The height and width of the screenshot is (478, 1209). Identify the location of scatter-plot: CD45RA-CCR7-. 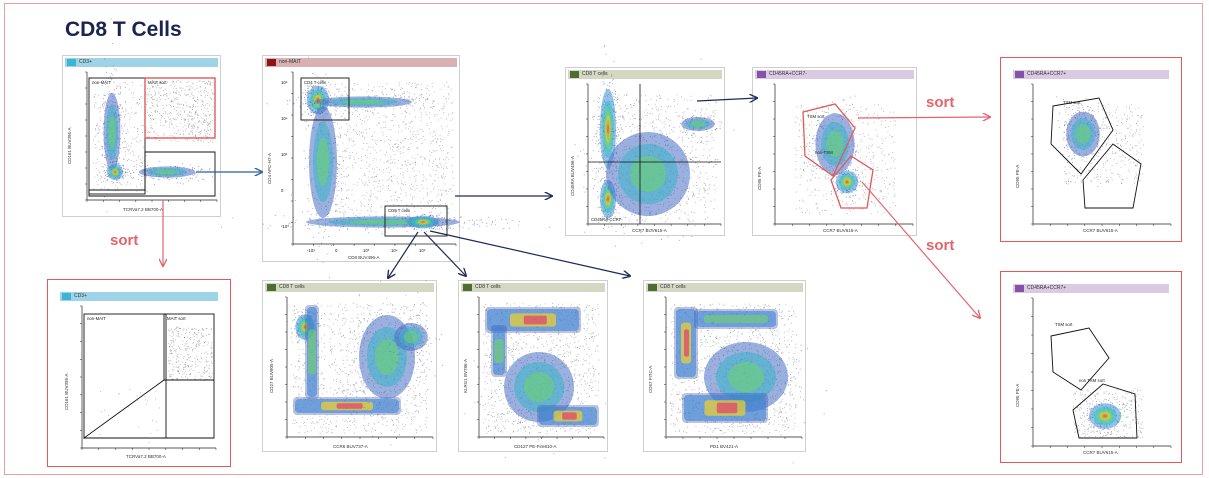
(654, 146).